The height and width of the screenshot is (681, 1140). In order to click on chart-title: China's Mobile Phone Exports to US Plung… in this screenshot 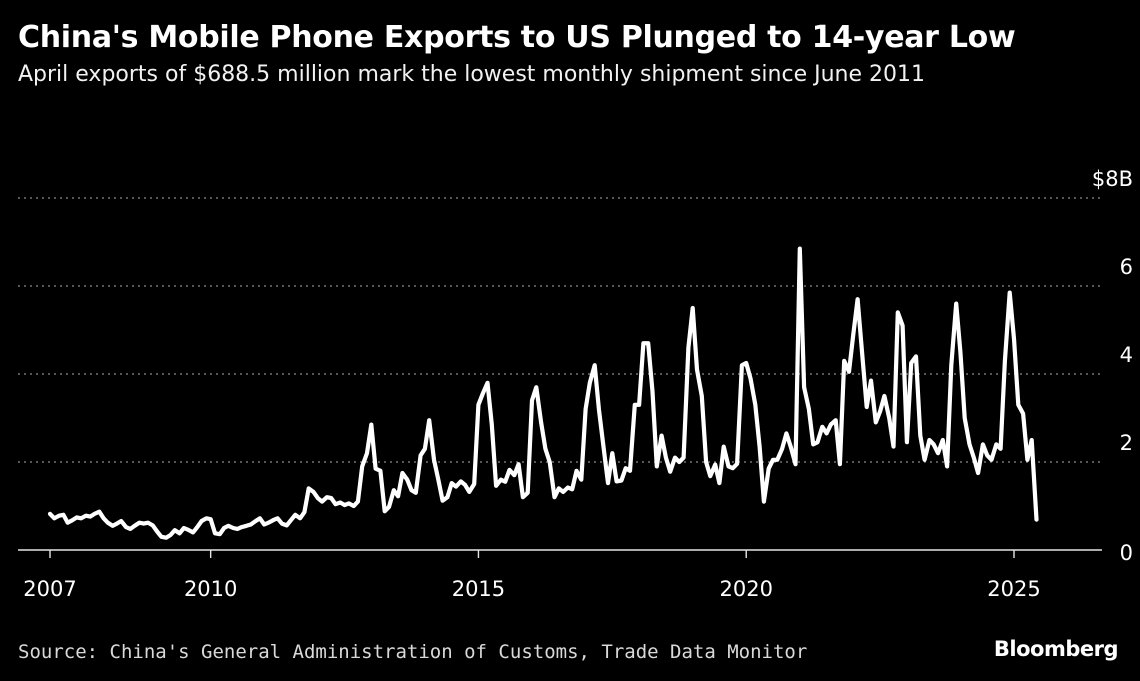, I will do `click(517, 37)`.